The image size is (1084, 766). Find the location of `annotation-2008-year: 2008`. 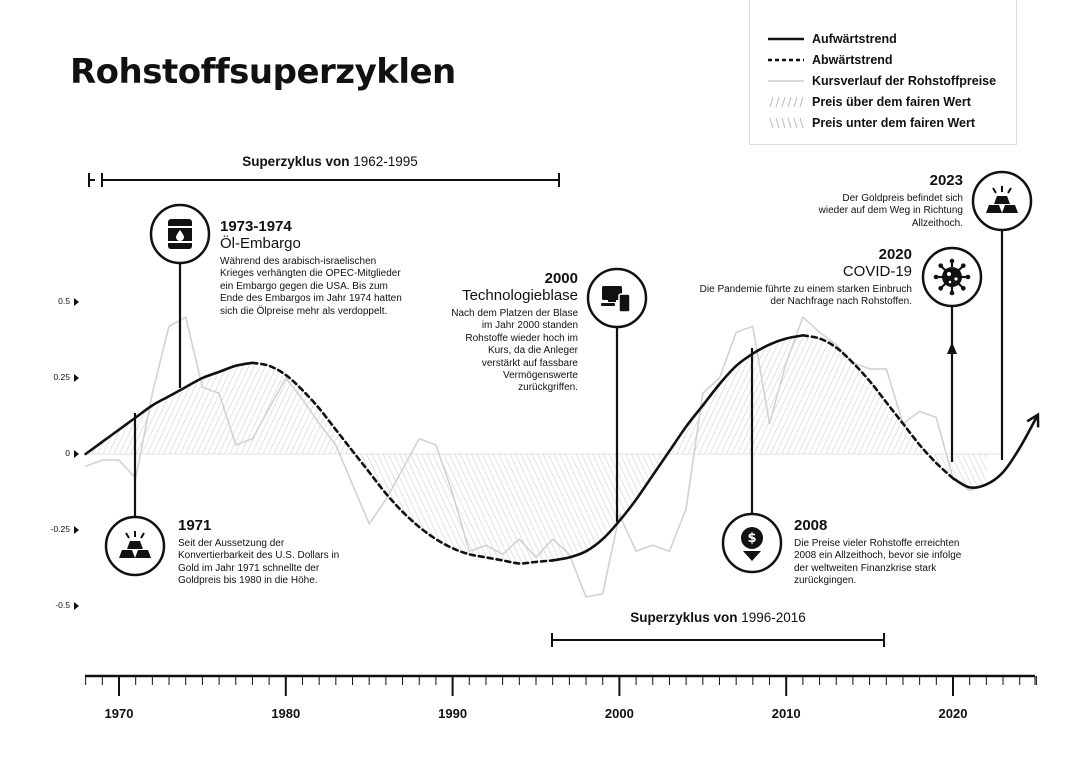

annotation-2008-year: 2008 is located at coordinates (811, 525).